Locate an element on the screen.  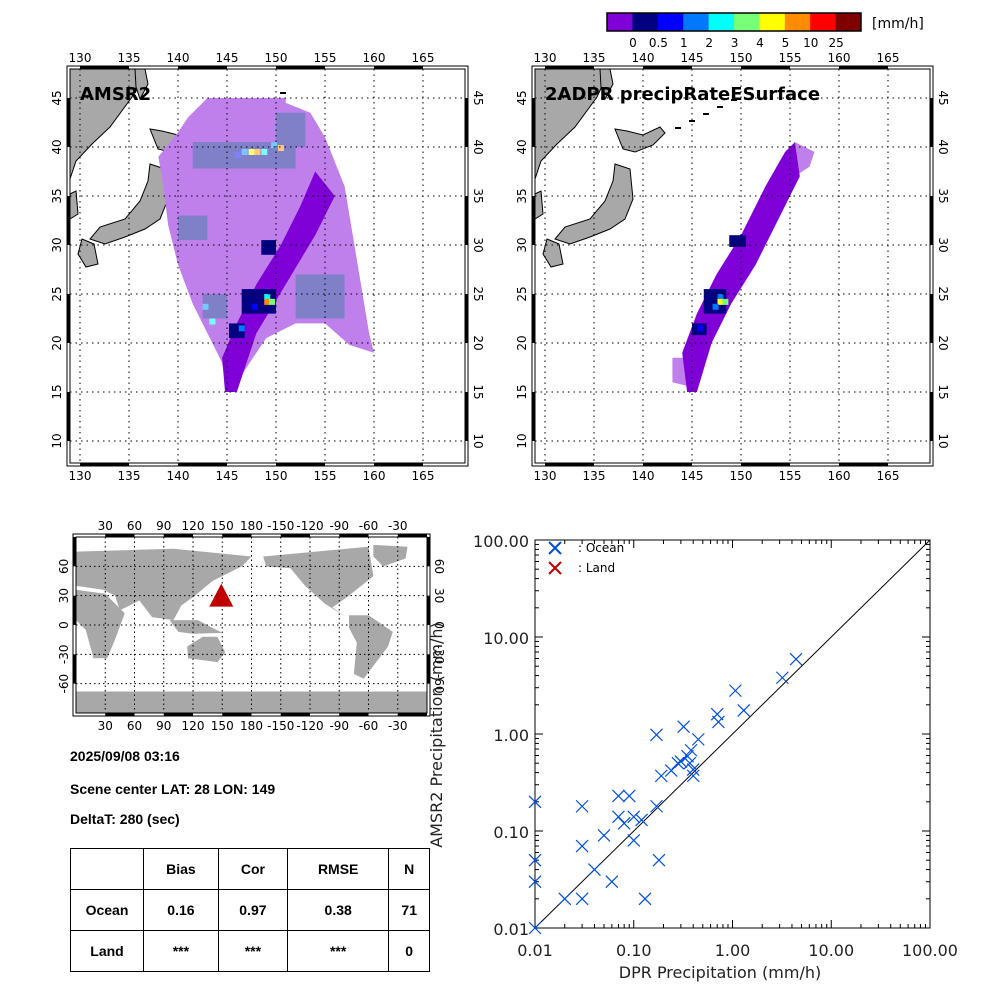
legend-marker-ocean-icon is located at coordinates (555, 548).